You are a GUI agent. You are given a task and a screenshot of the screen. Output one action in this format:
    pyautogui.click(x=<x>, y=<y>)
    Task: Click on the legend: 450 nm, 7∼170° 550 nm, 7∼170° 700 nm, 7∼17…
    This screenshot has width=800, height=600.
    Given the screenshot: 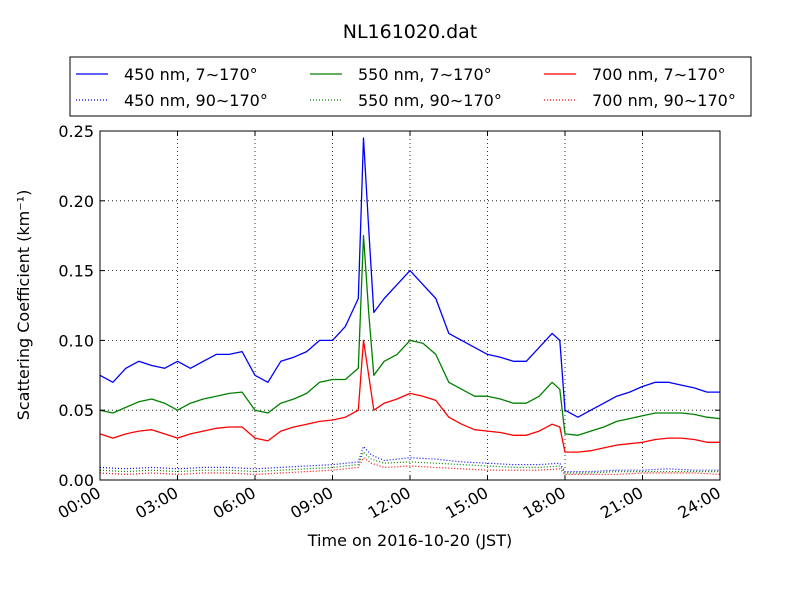 What is the action you would take?
    pyautogui.click(x=410, y=86)
    